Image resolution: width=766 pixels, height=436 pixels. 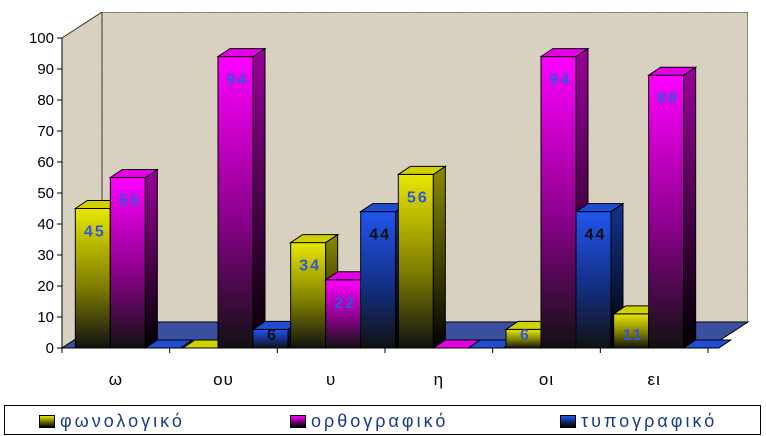 What do you see at coordinates (223, 379) in the screenshot?
I see `x-tick-label: ου` at bounding box center [223, 379].